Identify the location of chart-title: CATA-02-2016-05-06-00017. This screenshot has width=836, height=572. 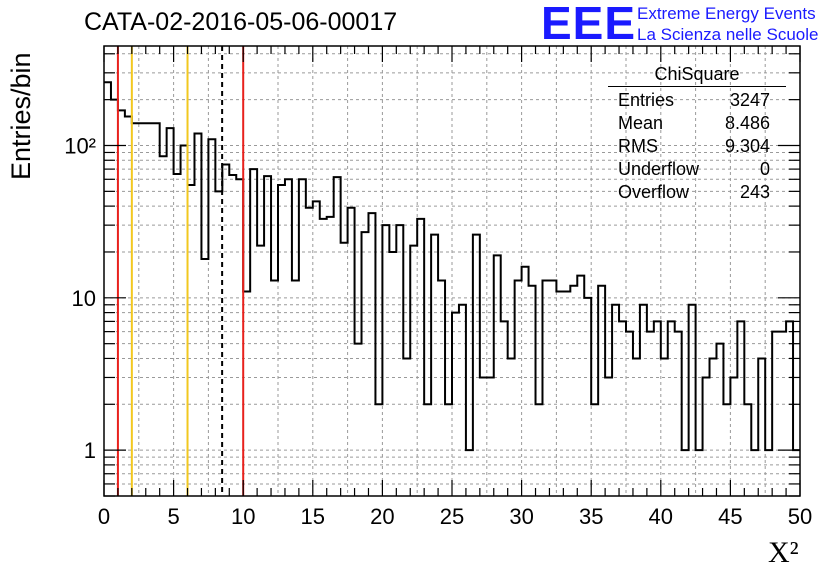
(241, 22).